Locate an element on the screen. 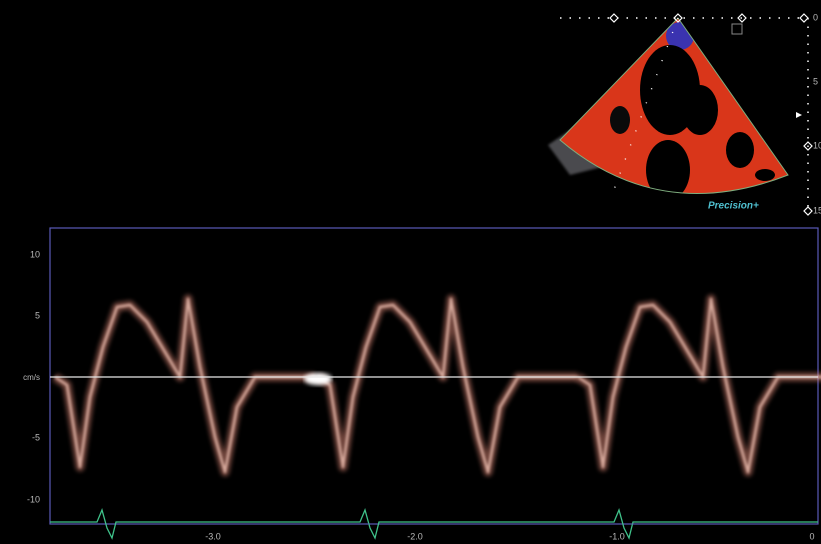 This screenshot has height=544, width=821. y-label: -5 is located at coordinates (36, 437).